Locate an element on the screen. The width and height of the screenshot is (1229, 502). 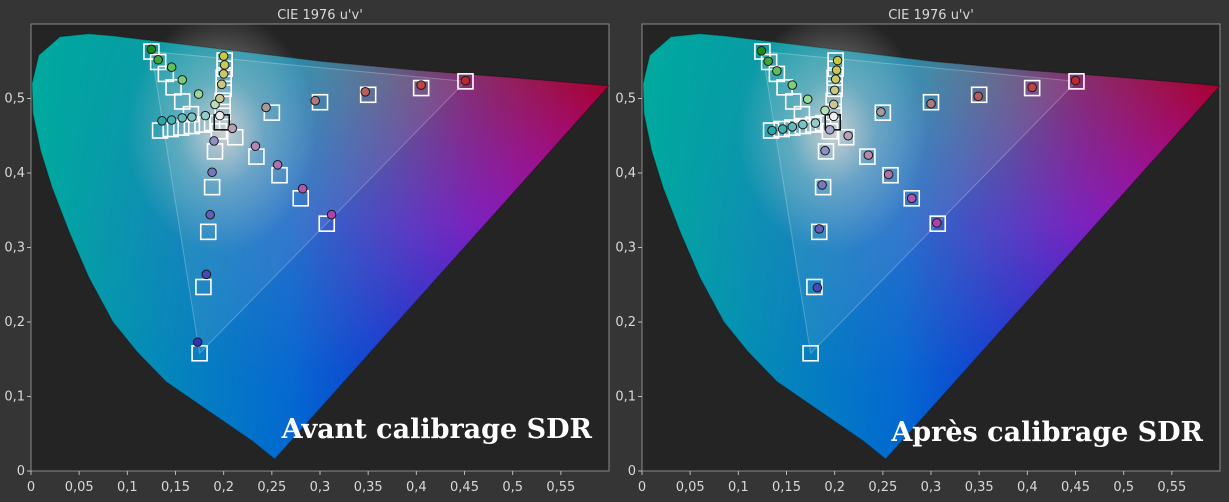
chart-2-x-tick-label: 0,15 is located at coordinates (786, 487).